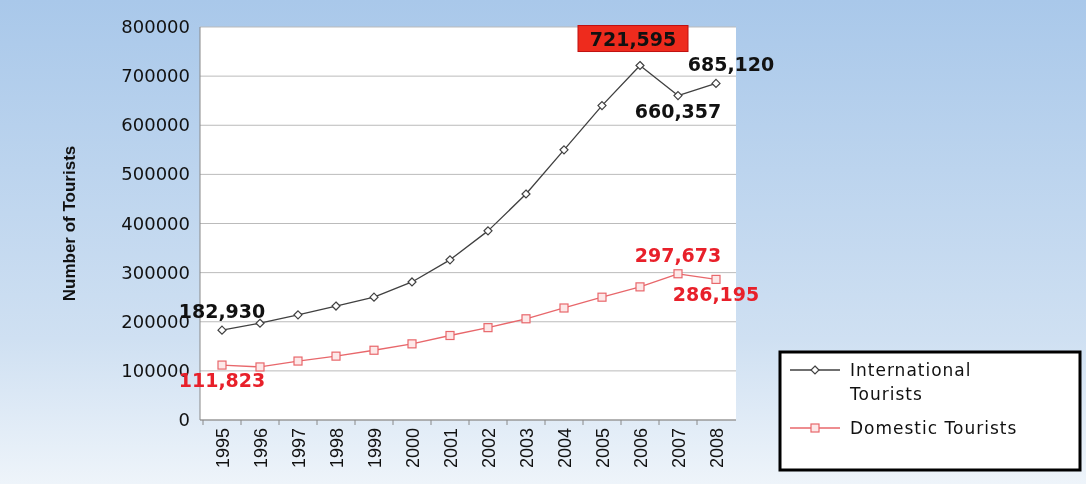  What do you see at coordinates (731, 64) in the screenshot?
I see `data-label: 685,120` at bounding box center [731, 64].